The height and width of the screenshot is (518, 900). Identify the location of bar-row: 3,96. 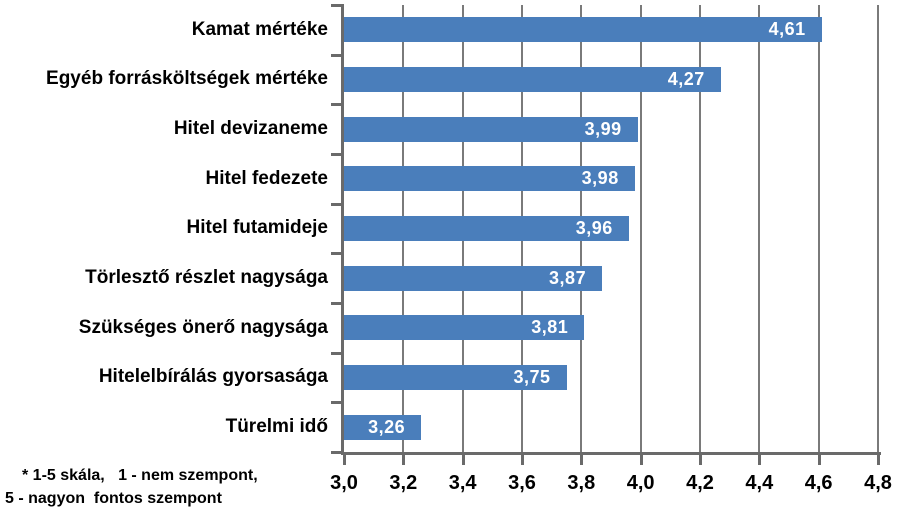
(611, 229).